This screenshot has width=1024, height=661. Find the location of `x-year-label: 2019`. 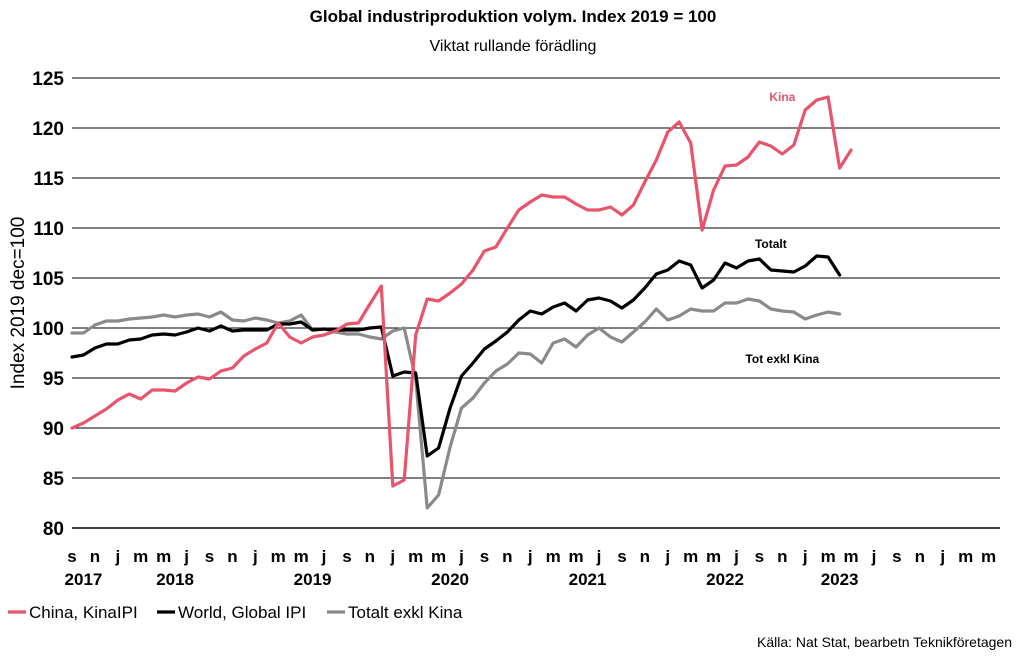

x-year-label: 2019 is located at coordinates (313, 579).